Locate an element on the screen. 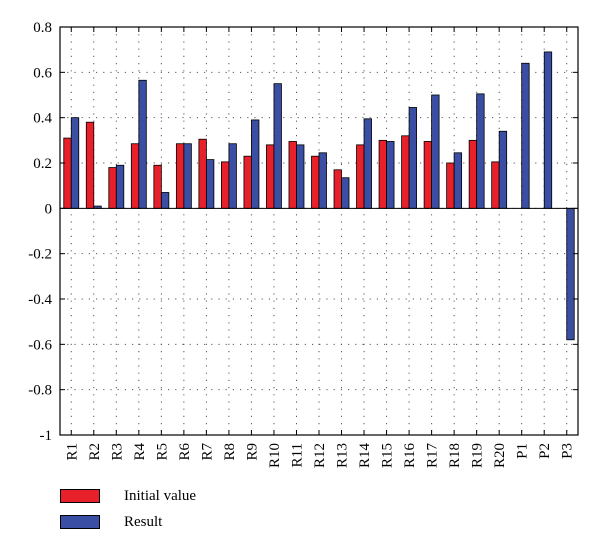  bar-result-r3 is located at coordinates (120, 186).